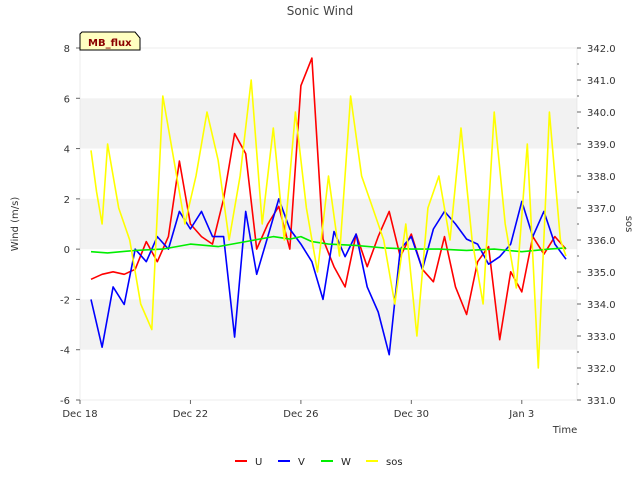 This screenshot has width=640, height=480. Describe the element at coordinates (258, 462) in the screenshot. I see `legend-label-u: U` at that location.